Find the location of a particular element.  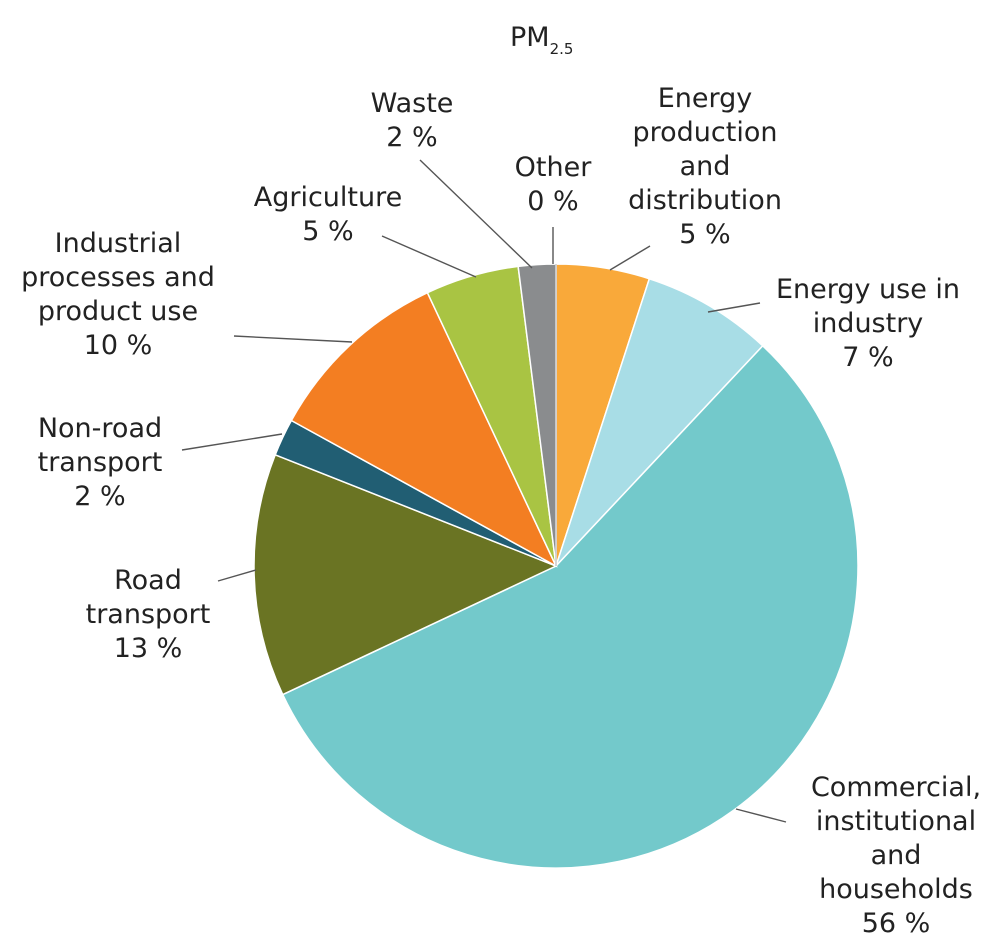

category-label-energy-production-and-distribution: distribution is located at coordinates (705, 200).